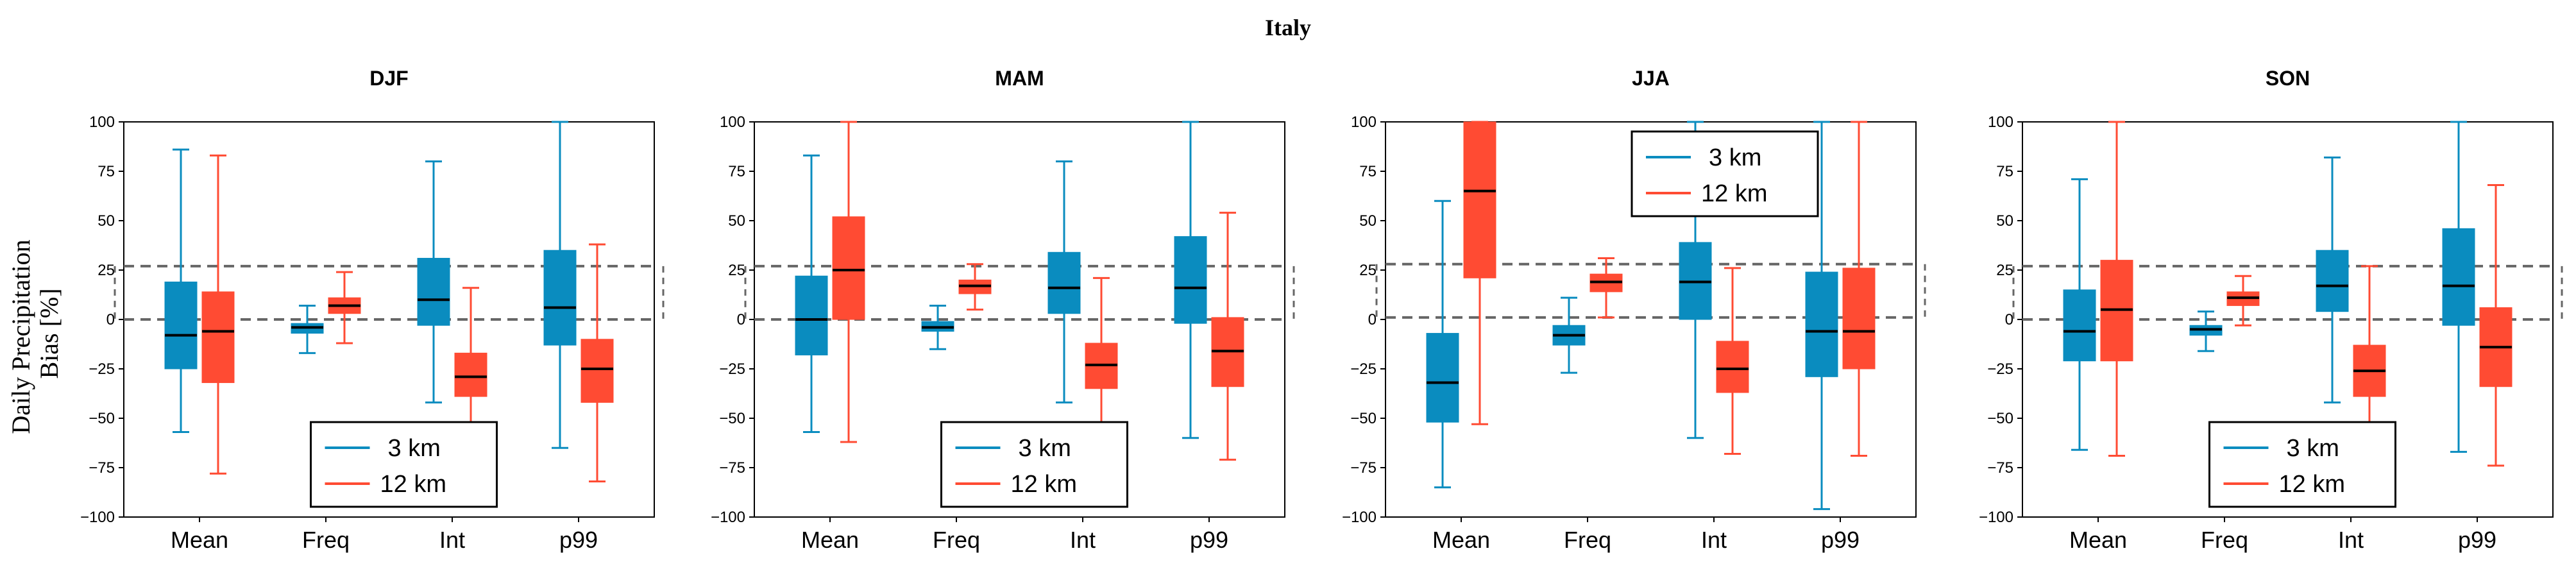 The image size is (2576, 569). Describe the element at coordinates (102, 468) in the screenshot. I see `y-tick-label: −75` at that location.